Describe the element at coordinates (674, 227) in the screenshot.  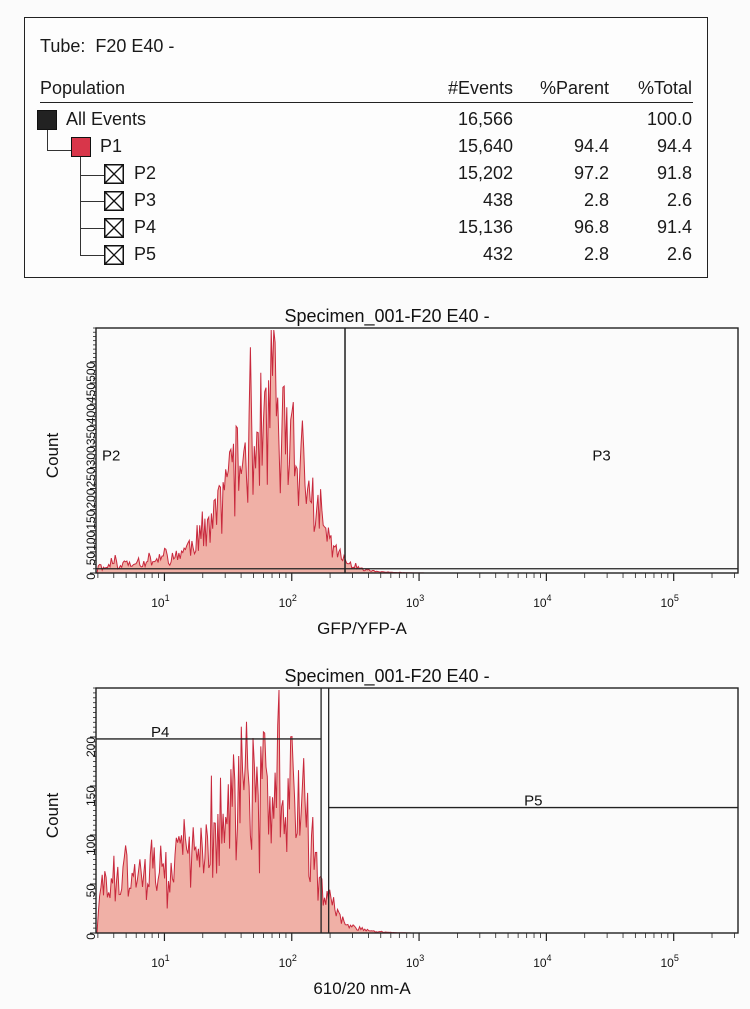
I see `total-value: 91.4` at that location.